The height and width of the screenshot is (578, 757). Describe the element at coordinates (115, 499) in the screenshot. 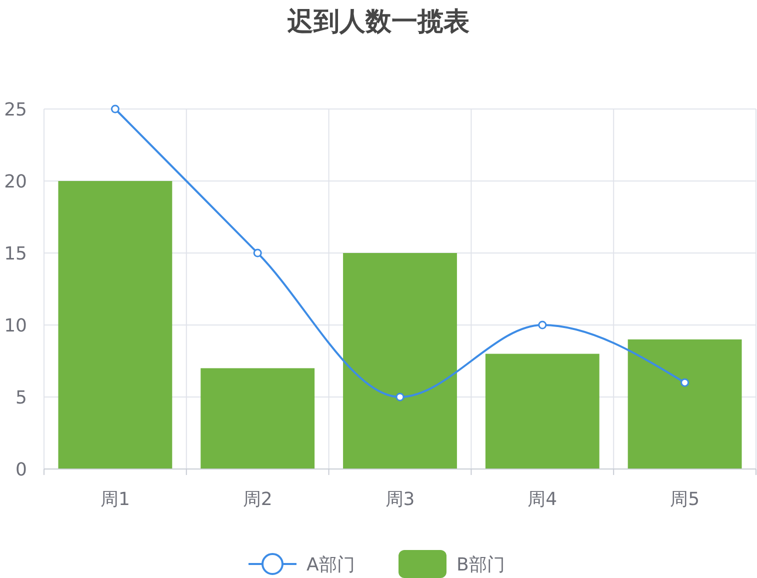

I see `x-tick-label: 周1` at that location.